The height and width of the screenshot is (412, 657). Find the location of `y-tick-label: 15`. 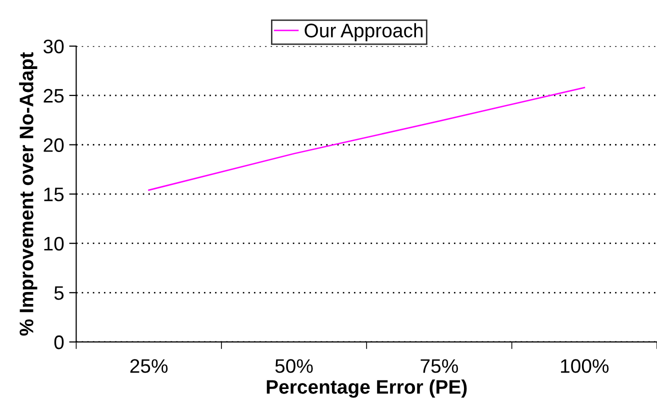

y-tick-label: 15 is located at coordinates (54, 195).